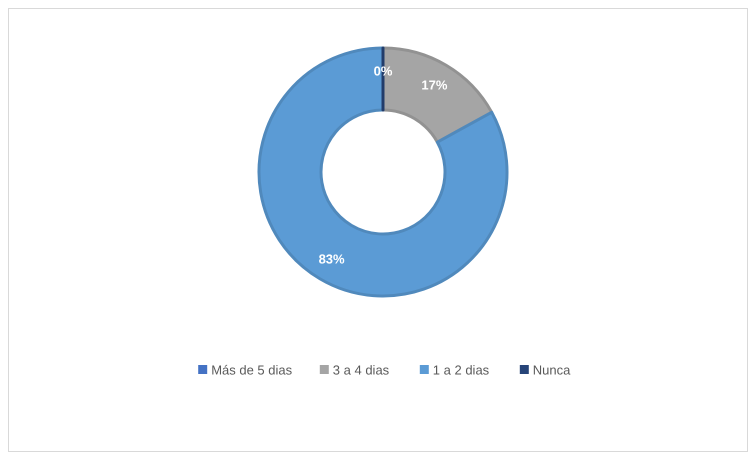  Describe the element at coordinates (361, 370) in the screenshot. I see `legend-label: 3 a 4 dias` at that location.